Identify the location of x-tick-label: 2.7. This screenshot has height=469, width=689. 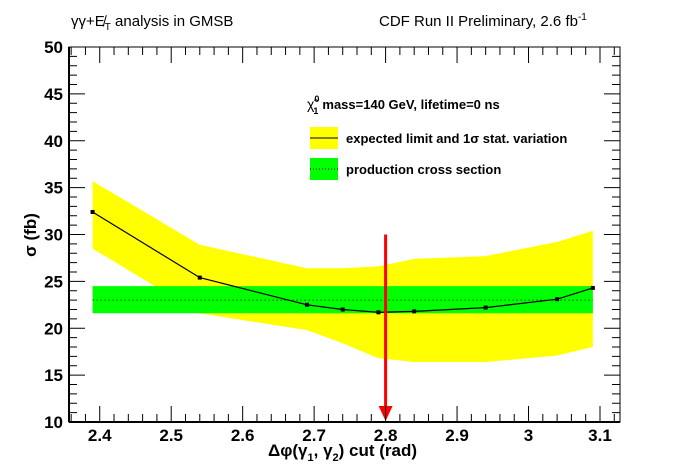
(314, 435).